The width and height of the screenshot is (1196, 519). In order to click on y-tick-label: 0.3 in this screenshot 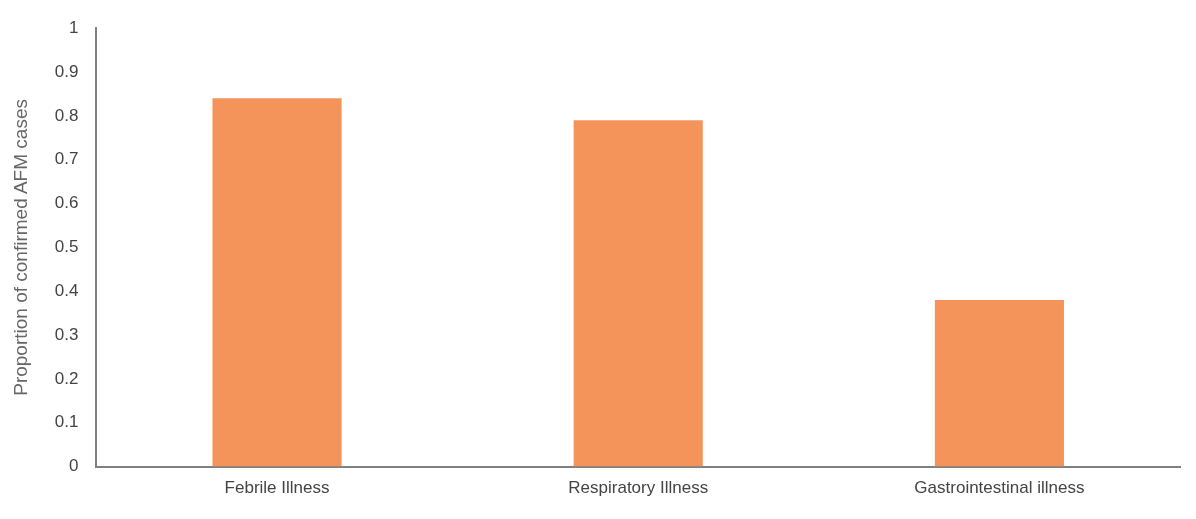, I will do `click(66, 334)`.